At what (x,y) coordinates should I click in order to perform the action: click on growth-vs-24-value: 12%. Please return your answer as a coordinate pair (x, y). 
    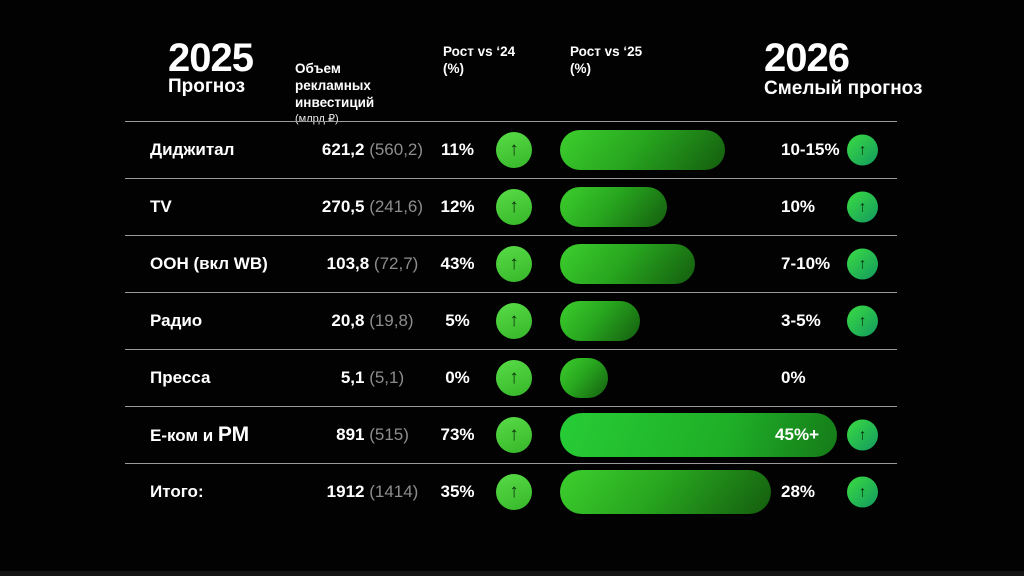
    Looking at the image, I should click on (457, 206).